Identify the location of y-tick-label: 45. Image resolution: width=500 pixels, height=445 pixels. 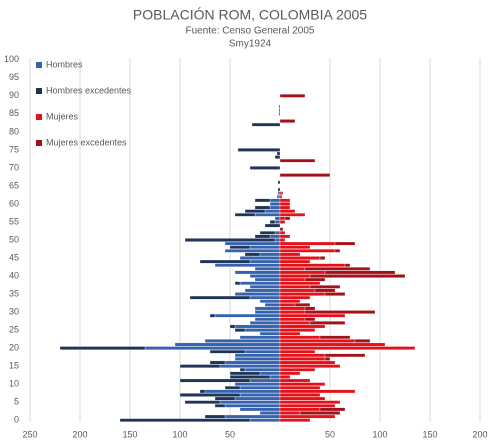
(14, 257).